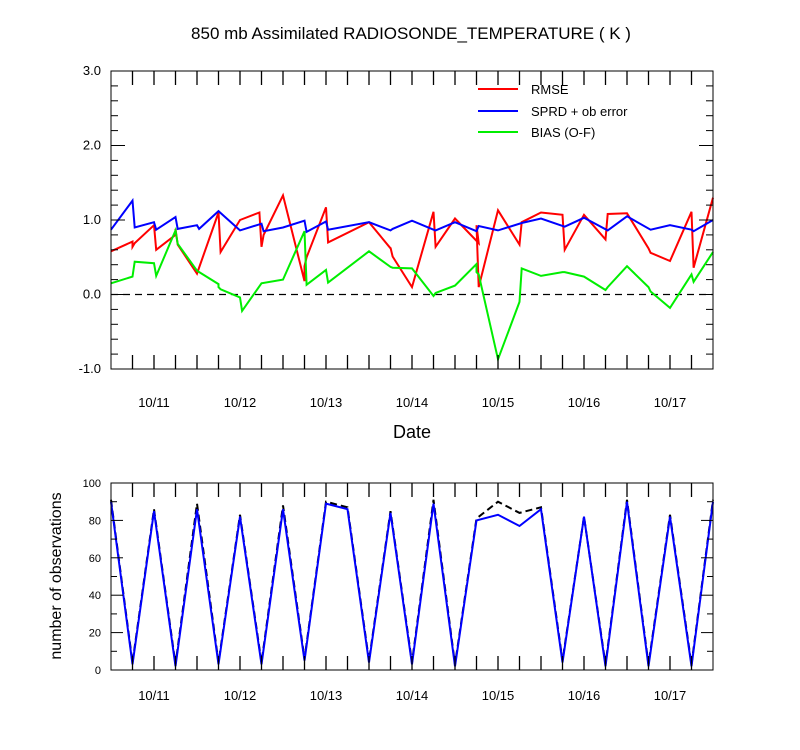 This screenshot has width=800, height=750. What do you see at coordinates (550, 89) in the screenshot?
I see `legend-label-rmse: RMSE` at bounding box center [550, 89].